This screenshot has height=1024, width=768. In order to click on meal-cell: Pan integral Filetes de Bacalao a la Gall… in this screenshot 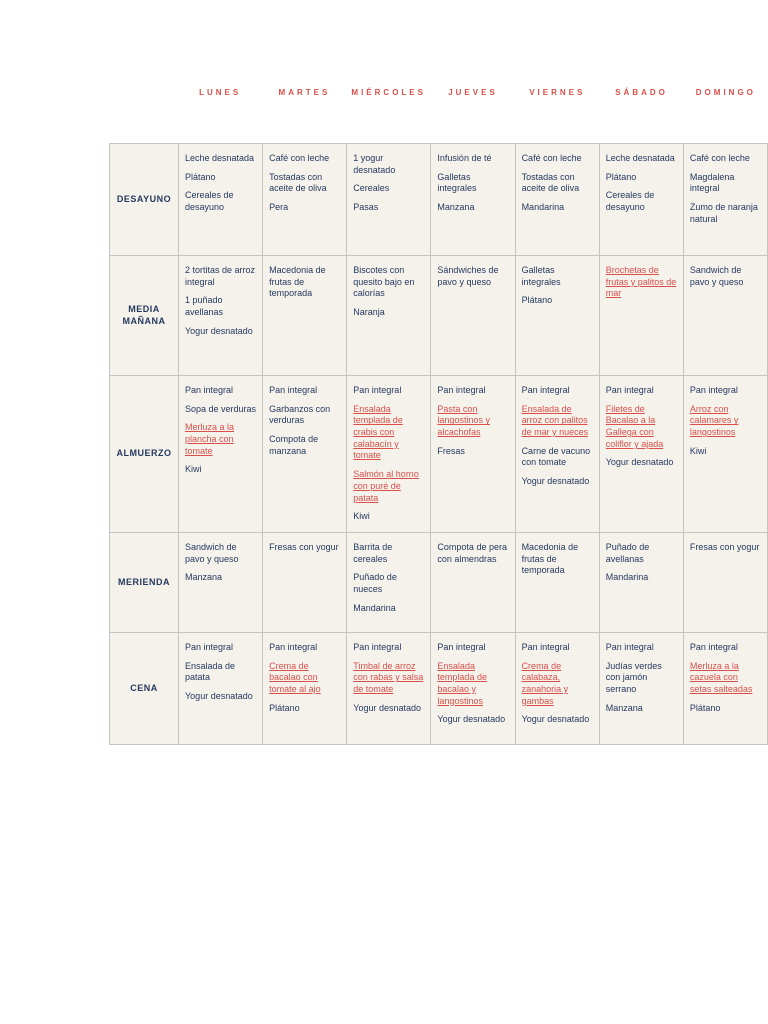, I will do `click(641, 454)`.